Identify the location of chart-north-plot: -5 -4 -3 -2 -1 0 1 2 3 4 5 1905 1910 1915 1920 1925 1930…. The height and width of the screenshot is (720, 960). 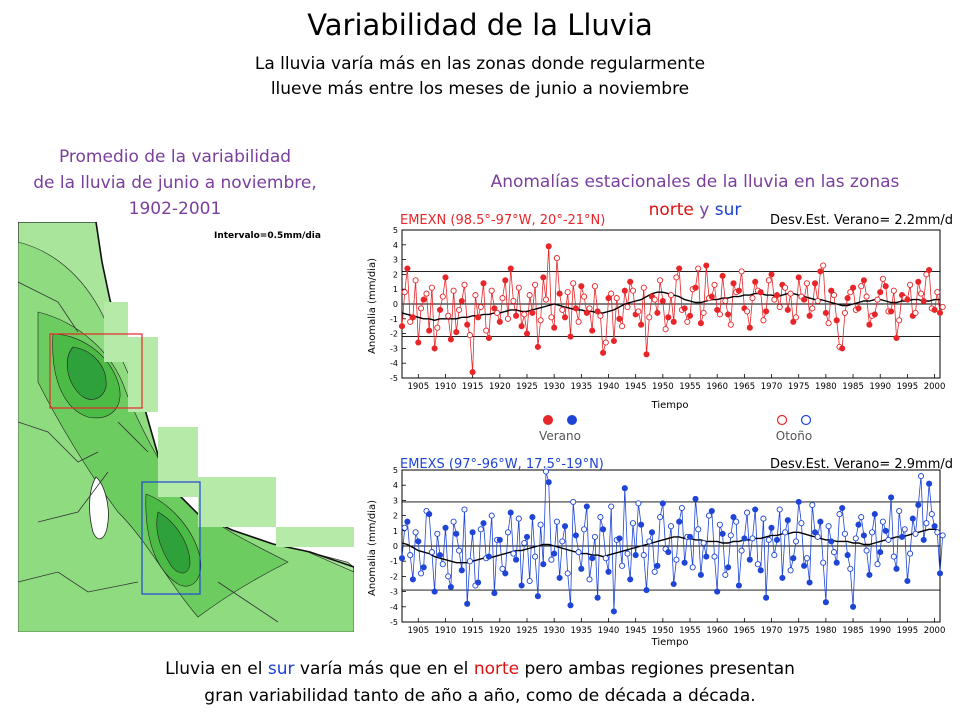
(668, 309).